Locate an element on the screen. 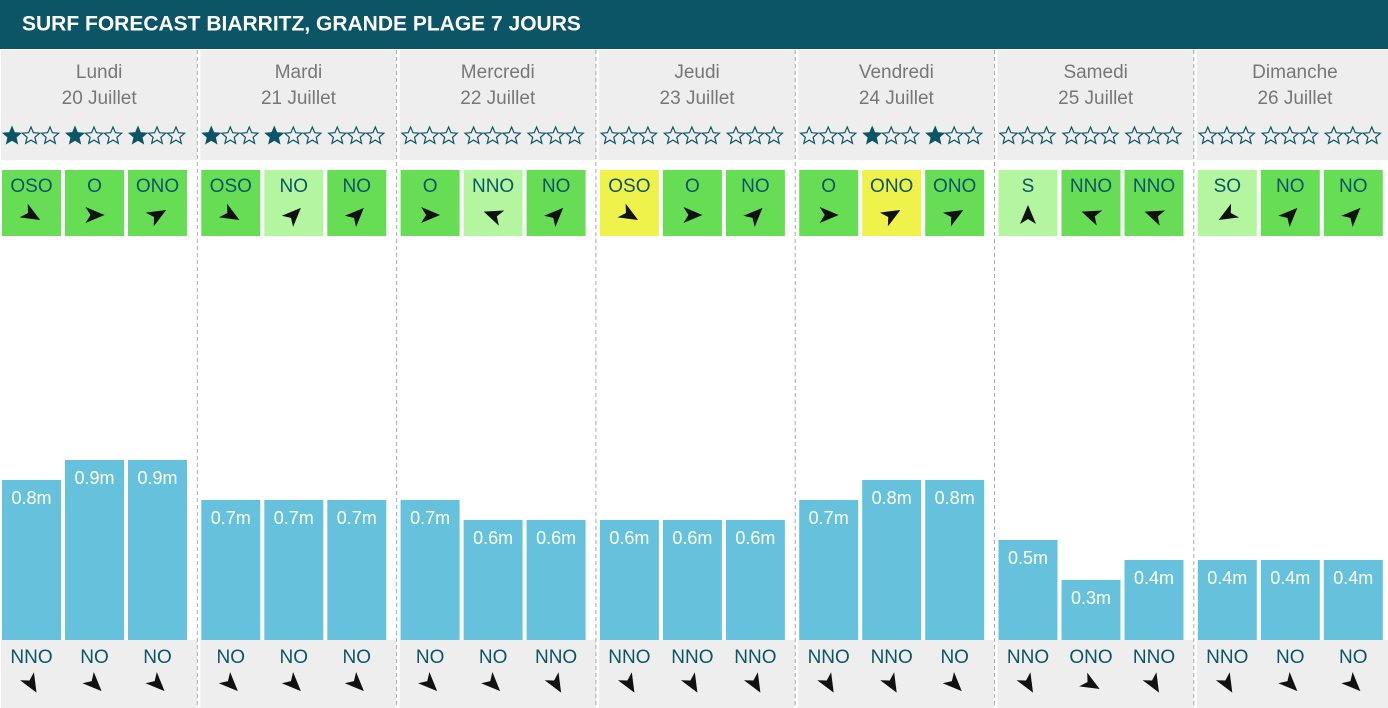 The width and height of the screenshot is (1388, 708). wave-label: 0.9m is located at coordinates (157, 478).